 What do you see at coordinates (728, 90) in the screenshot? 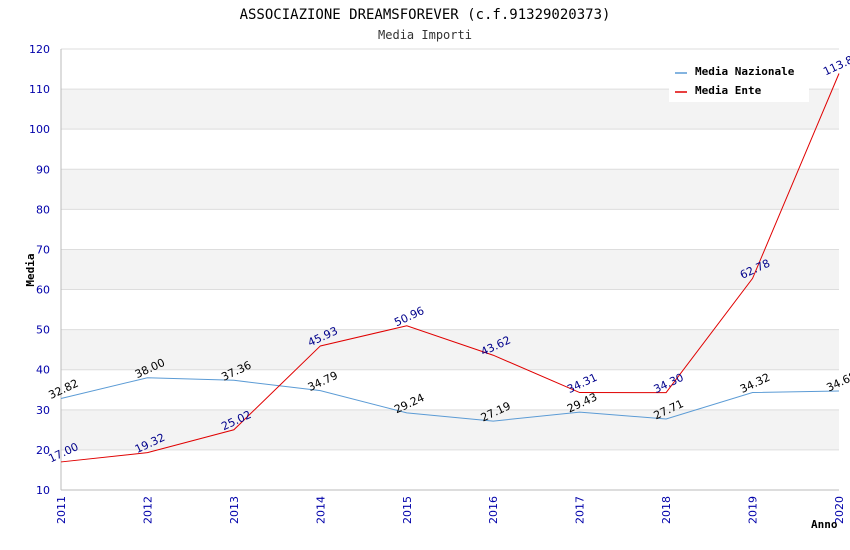
I see `legend-label-ente: Media Ente` at bounding box center [728, 90].